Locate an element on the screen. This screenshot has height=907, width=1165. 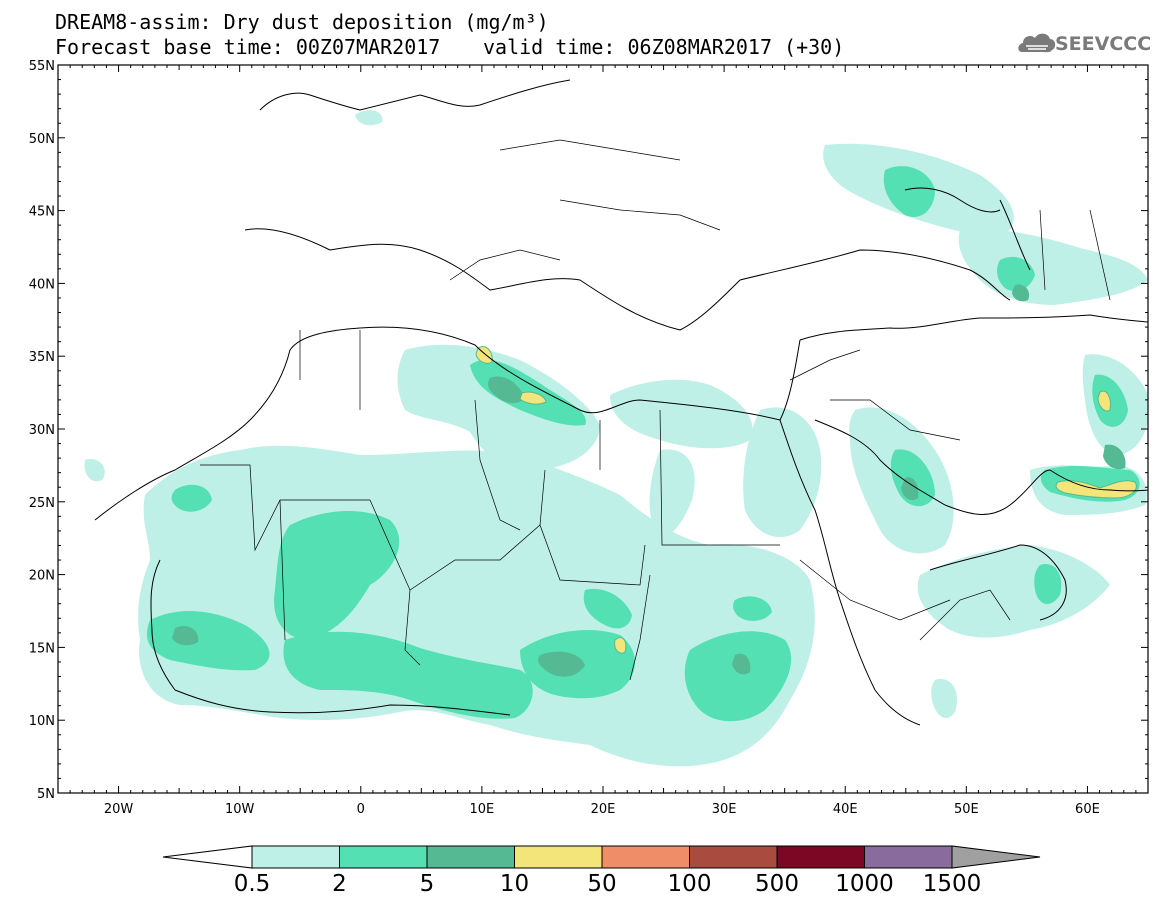
lon-label: 30E is located at coordinates (724, 809).